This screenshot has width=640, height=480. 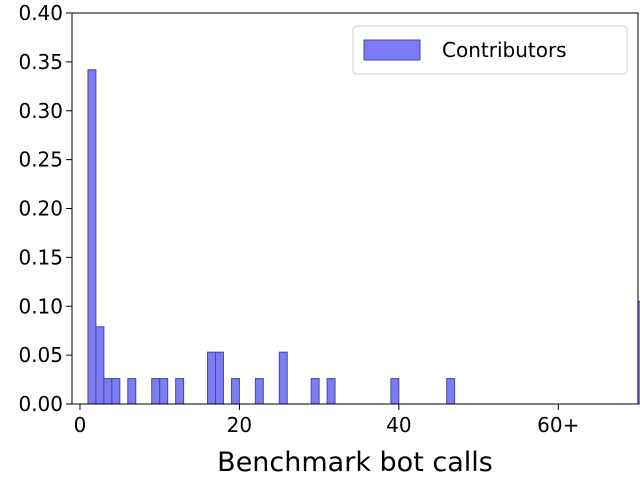 I want to click on y-axis-ticks: 0.00 0.05 0.10 0.15 0.20 0.25 0.30 0.35 0.40, so click(x=45, y=208).